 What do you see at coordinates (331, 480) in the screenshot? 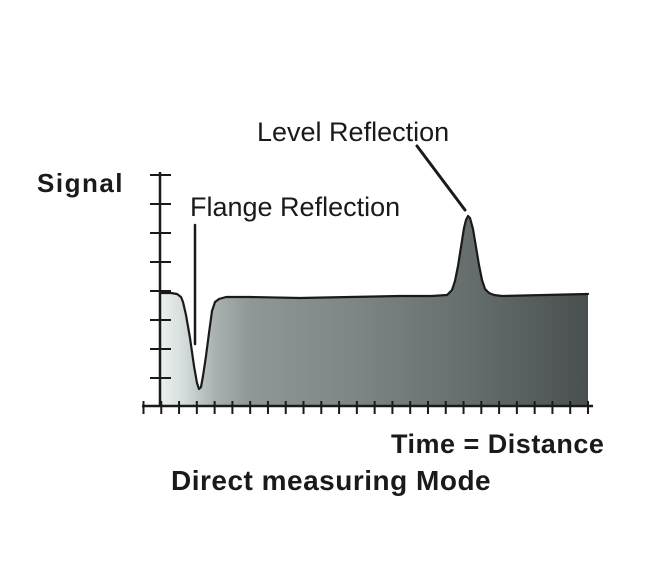
I see `chart-caption: Direct measuring Mode` at bounding box center [331, 480].